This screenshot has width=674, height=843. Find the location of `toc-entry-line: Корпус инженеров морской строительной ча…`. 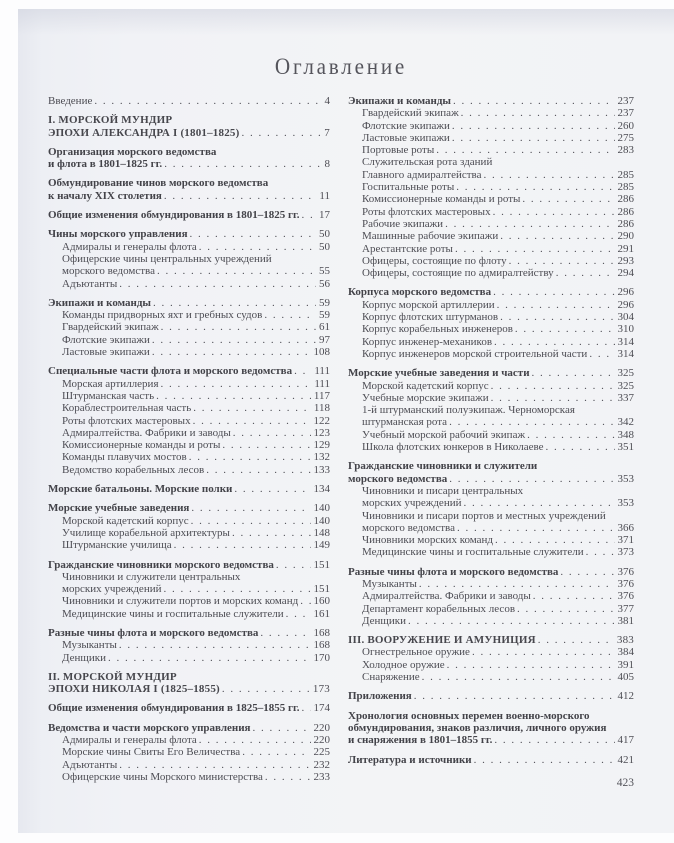

toc-entry-line: Корпус инженеров морской строительной ча… is located at coordinates (498, 354).